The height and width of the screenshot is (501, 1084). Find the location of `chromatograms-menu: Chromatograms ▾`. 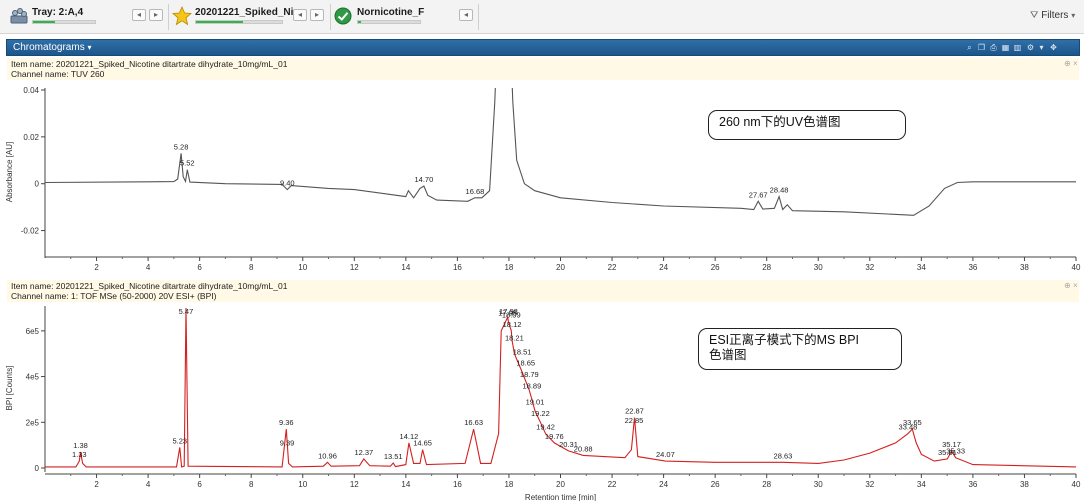

chromatograms-menu: Chromatograms ▾ is located at coordinates (52, 47).